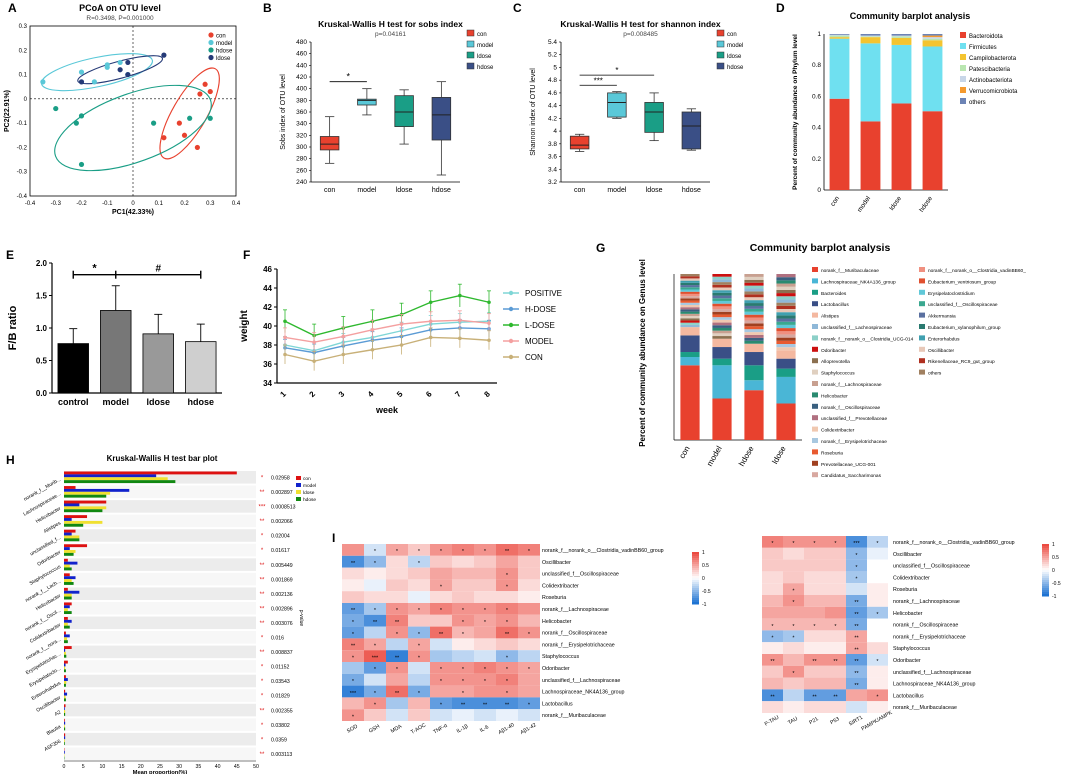  Describe the element at coordinates (256, 767) in the screenshot. I see `x-tick-label: 50` at that location.